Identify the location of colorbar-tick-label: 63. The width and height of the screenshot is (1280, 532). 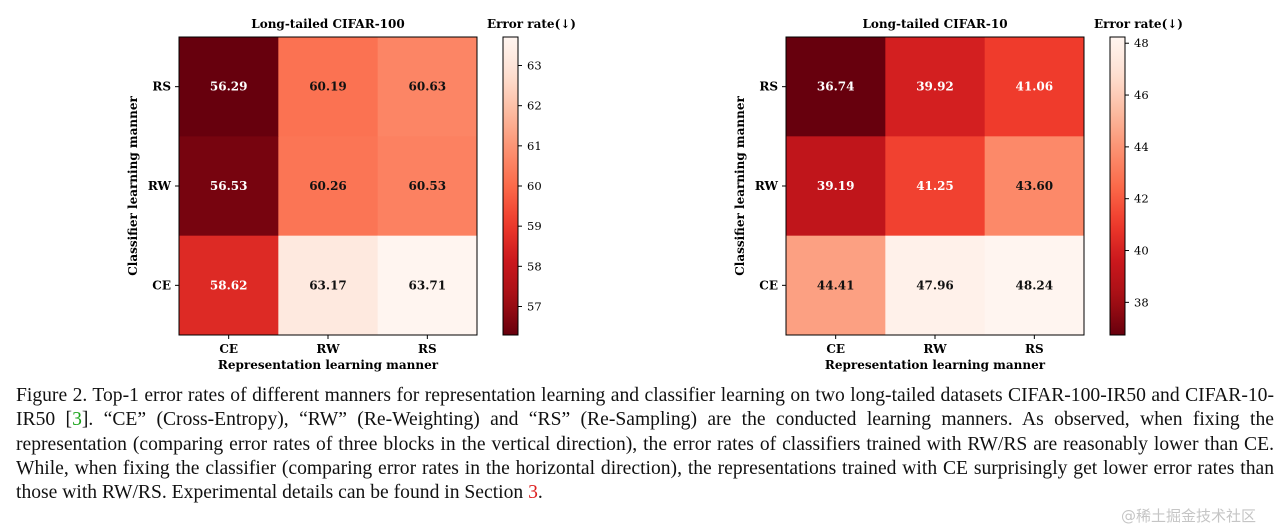
(534, 66).